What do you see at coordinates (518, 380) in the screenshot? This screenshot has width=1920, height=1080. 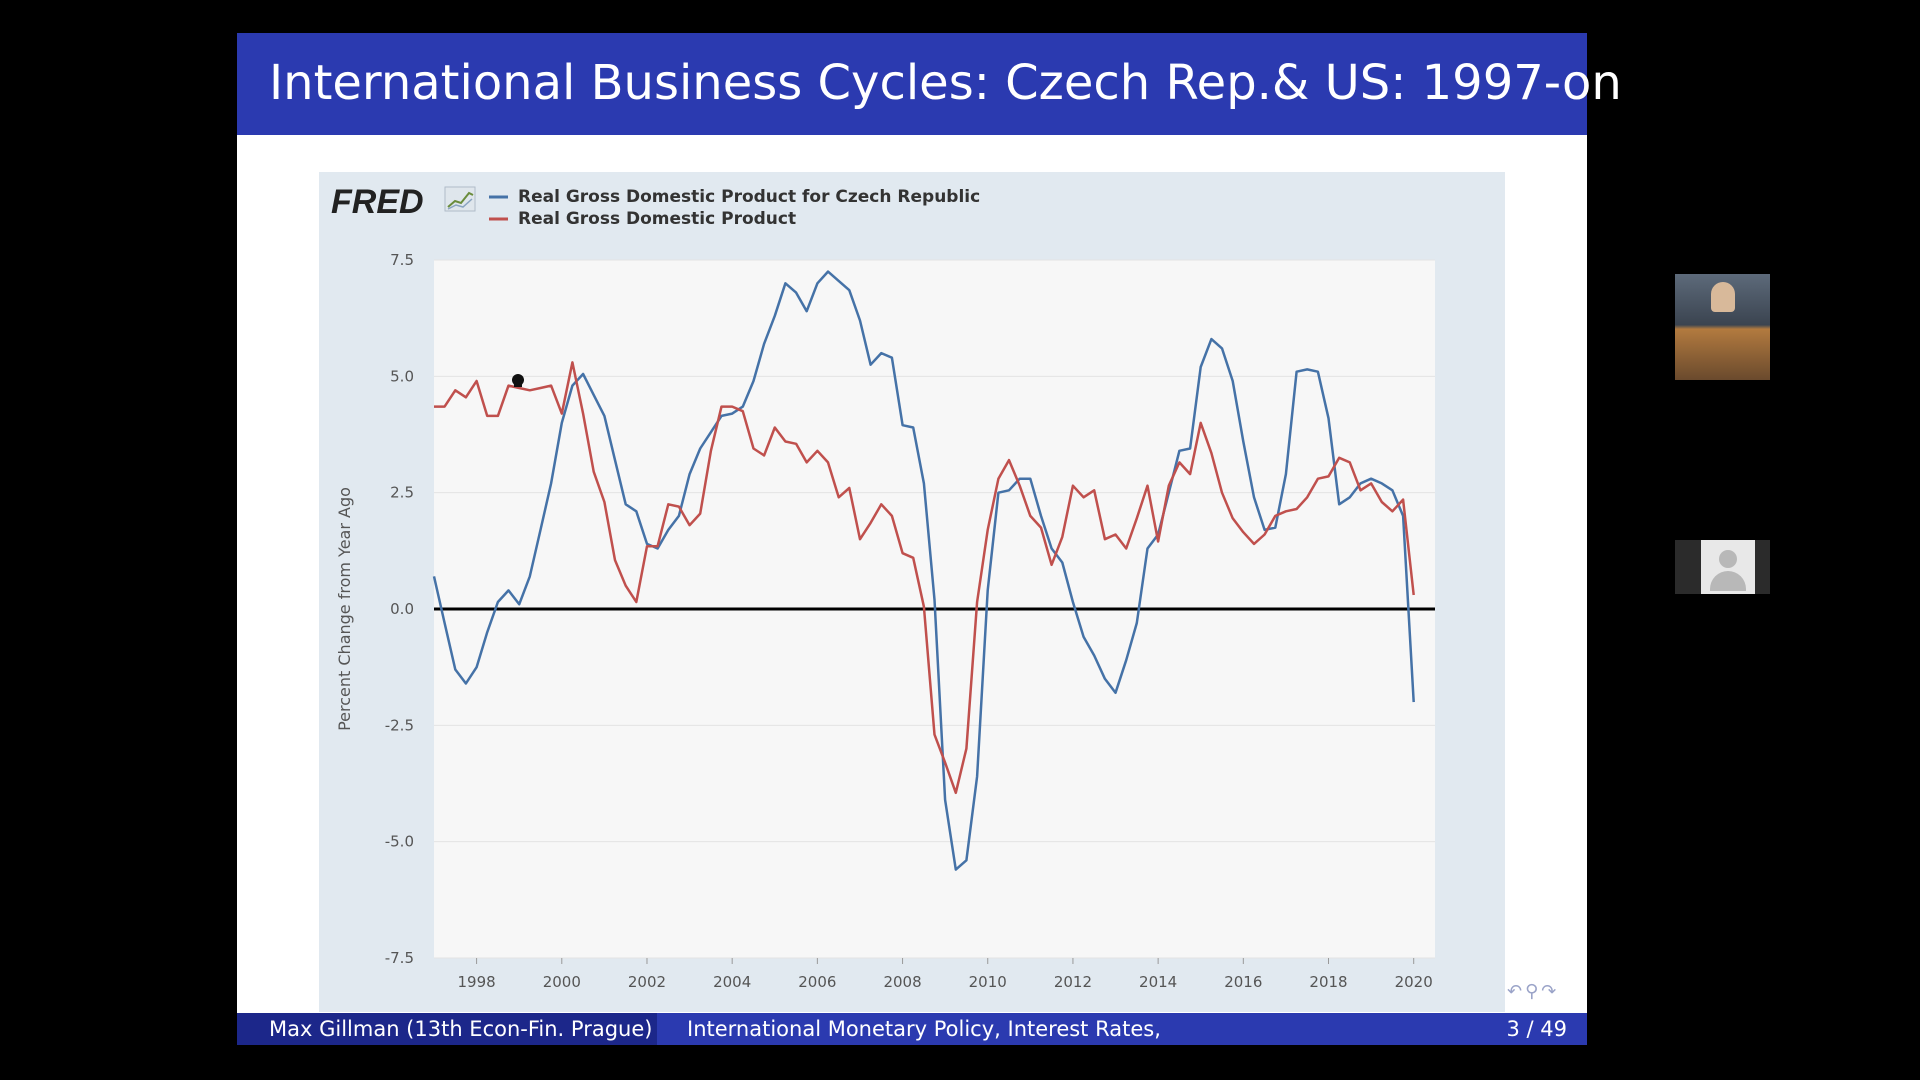 I see `cursor-icon` at bounding box center [518, 380].